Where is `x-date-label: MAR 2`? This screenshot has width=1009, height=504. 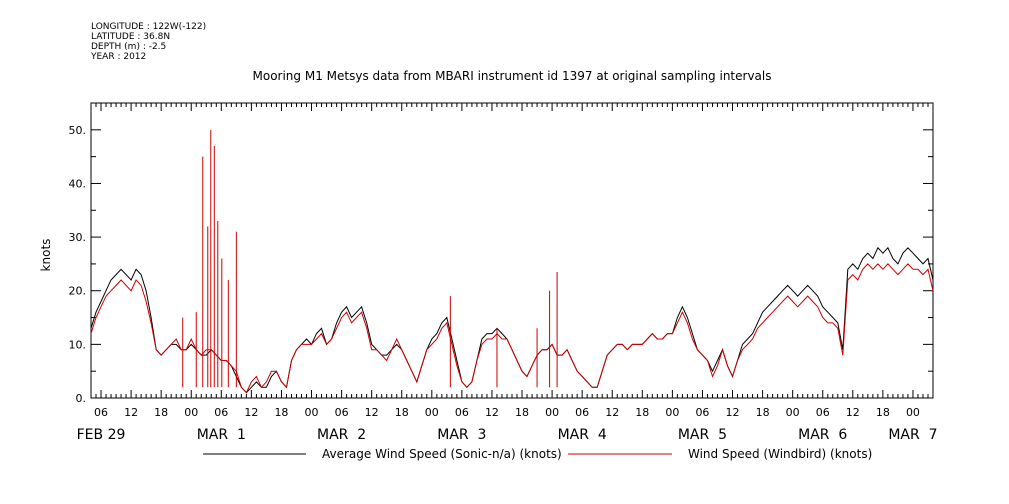 x-date-label: MAR 2 is located at coordinates (341, 435).